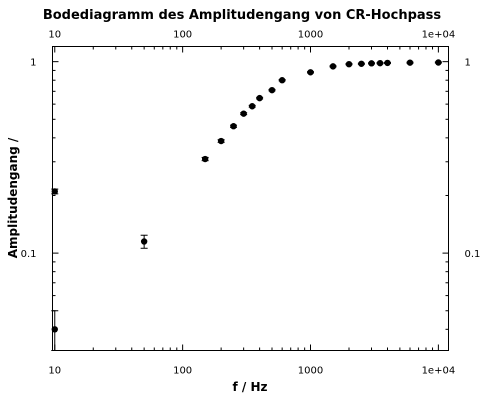 This screenshot has height=403, width=484. I want to click on y-tick-label-left: 1, so click(33, 63).